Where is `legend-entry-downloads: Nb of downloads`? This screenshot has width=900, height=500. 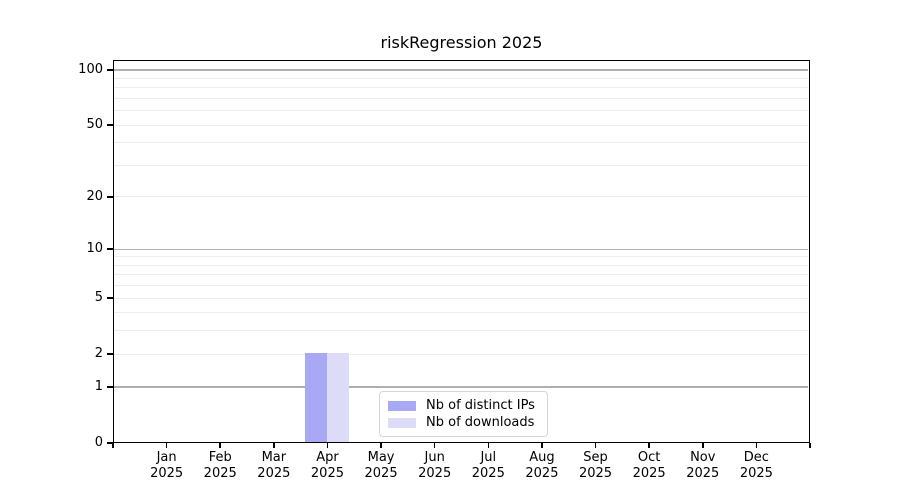
legend-entry-downloads: Nb of downloads is located at coordinates (463, 422).